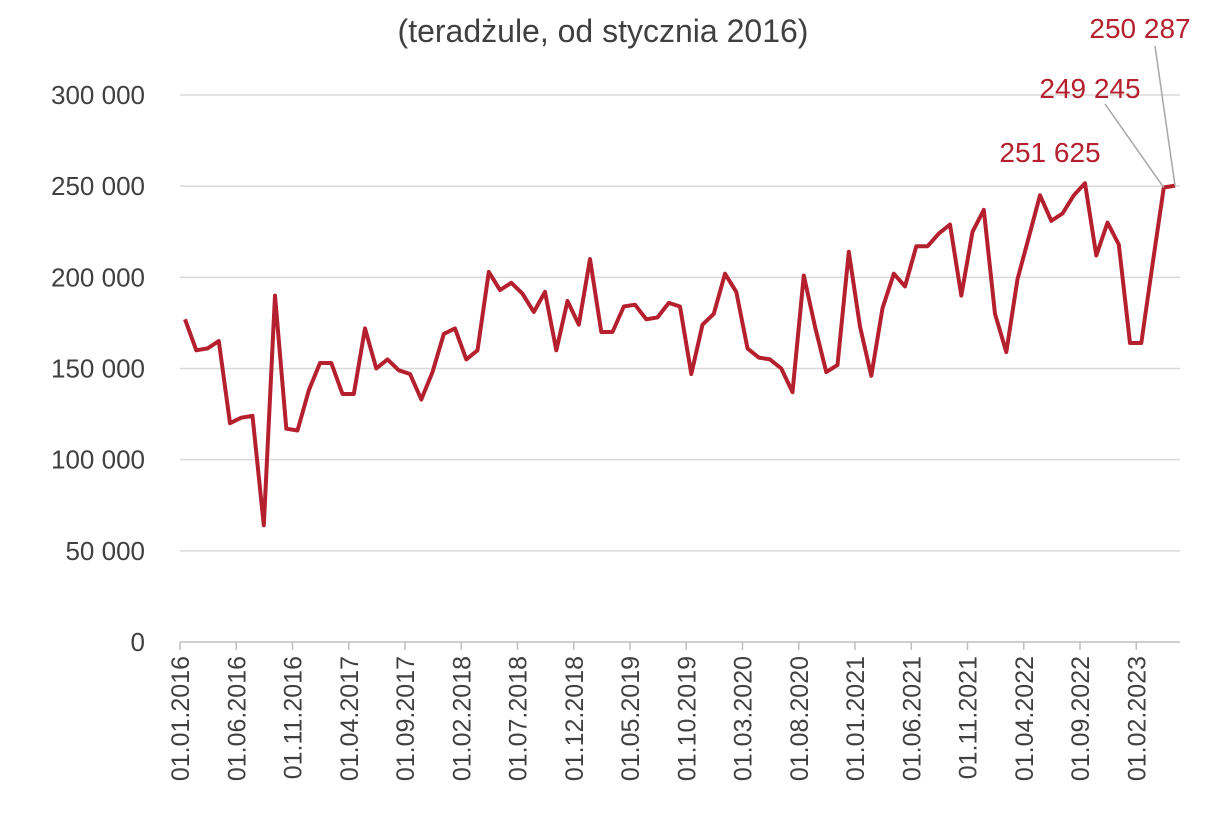 The width and height of the screenshot is (1221, 840). What do you see at coordinates (519, 718) in the screenshot?
I see `x-tick-label: 01.07.2018` at bounding box center [519, 718].